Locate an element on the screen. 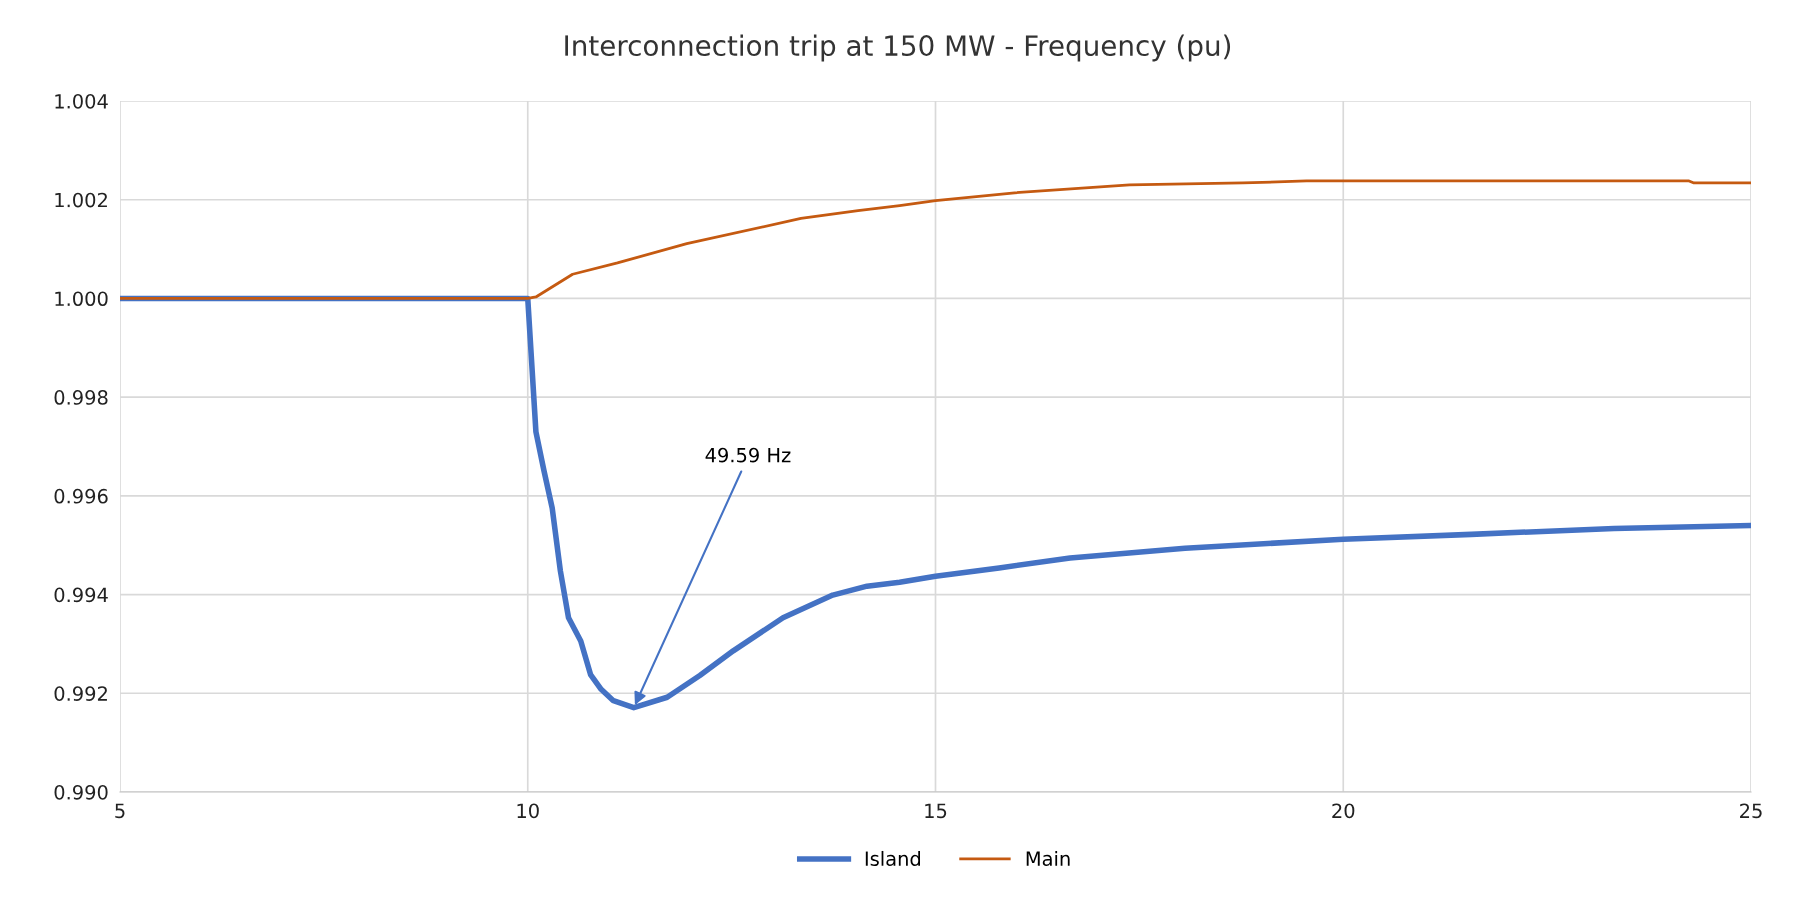 Image resolution: width=1795 pixels, height=921 pixels. line-series is located at coordinates (935, 239).